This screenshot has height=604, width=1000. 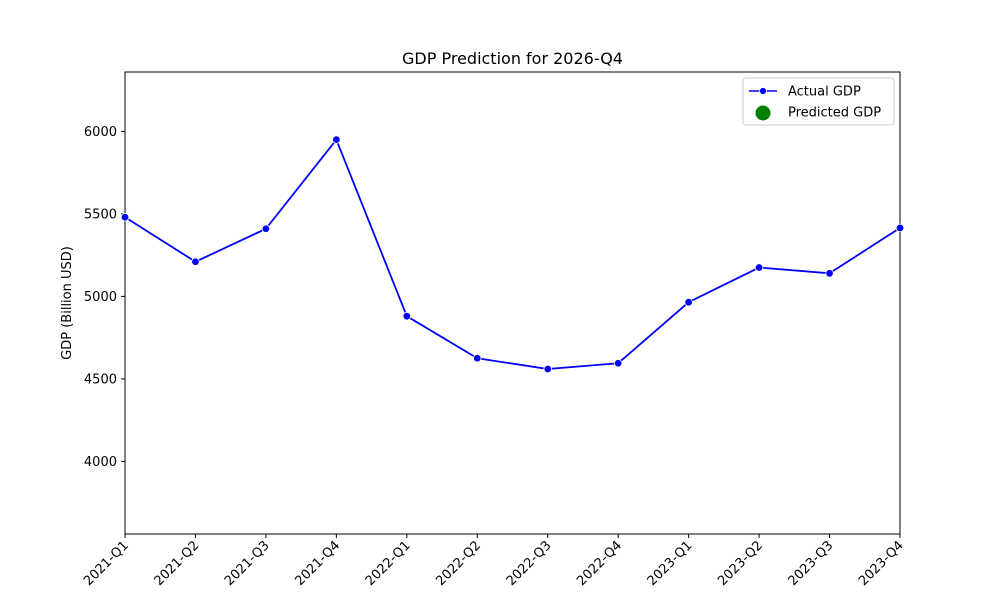 I want to click on x-tick-label: 2021-Q3, so click(x=247, y=563).